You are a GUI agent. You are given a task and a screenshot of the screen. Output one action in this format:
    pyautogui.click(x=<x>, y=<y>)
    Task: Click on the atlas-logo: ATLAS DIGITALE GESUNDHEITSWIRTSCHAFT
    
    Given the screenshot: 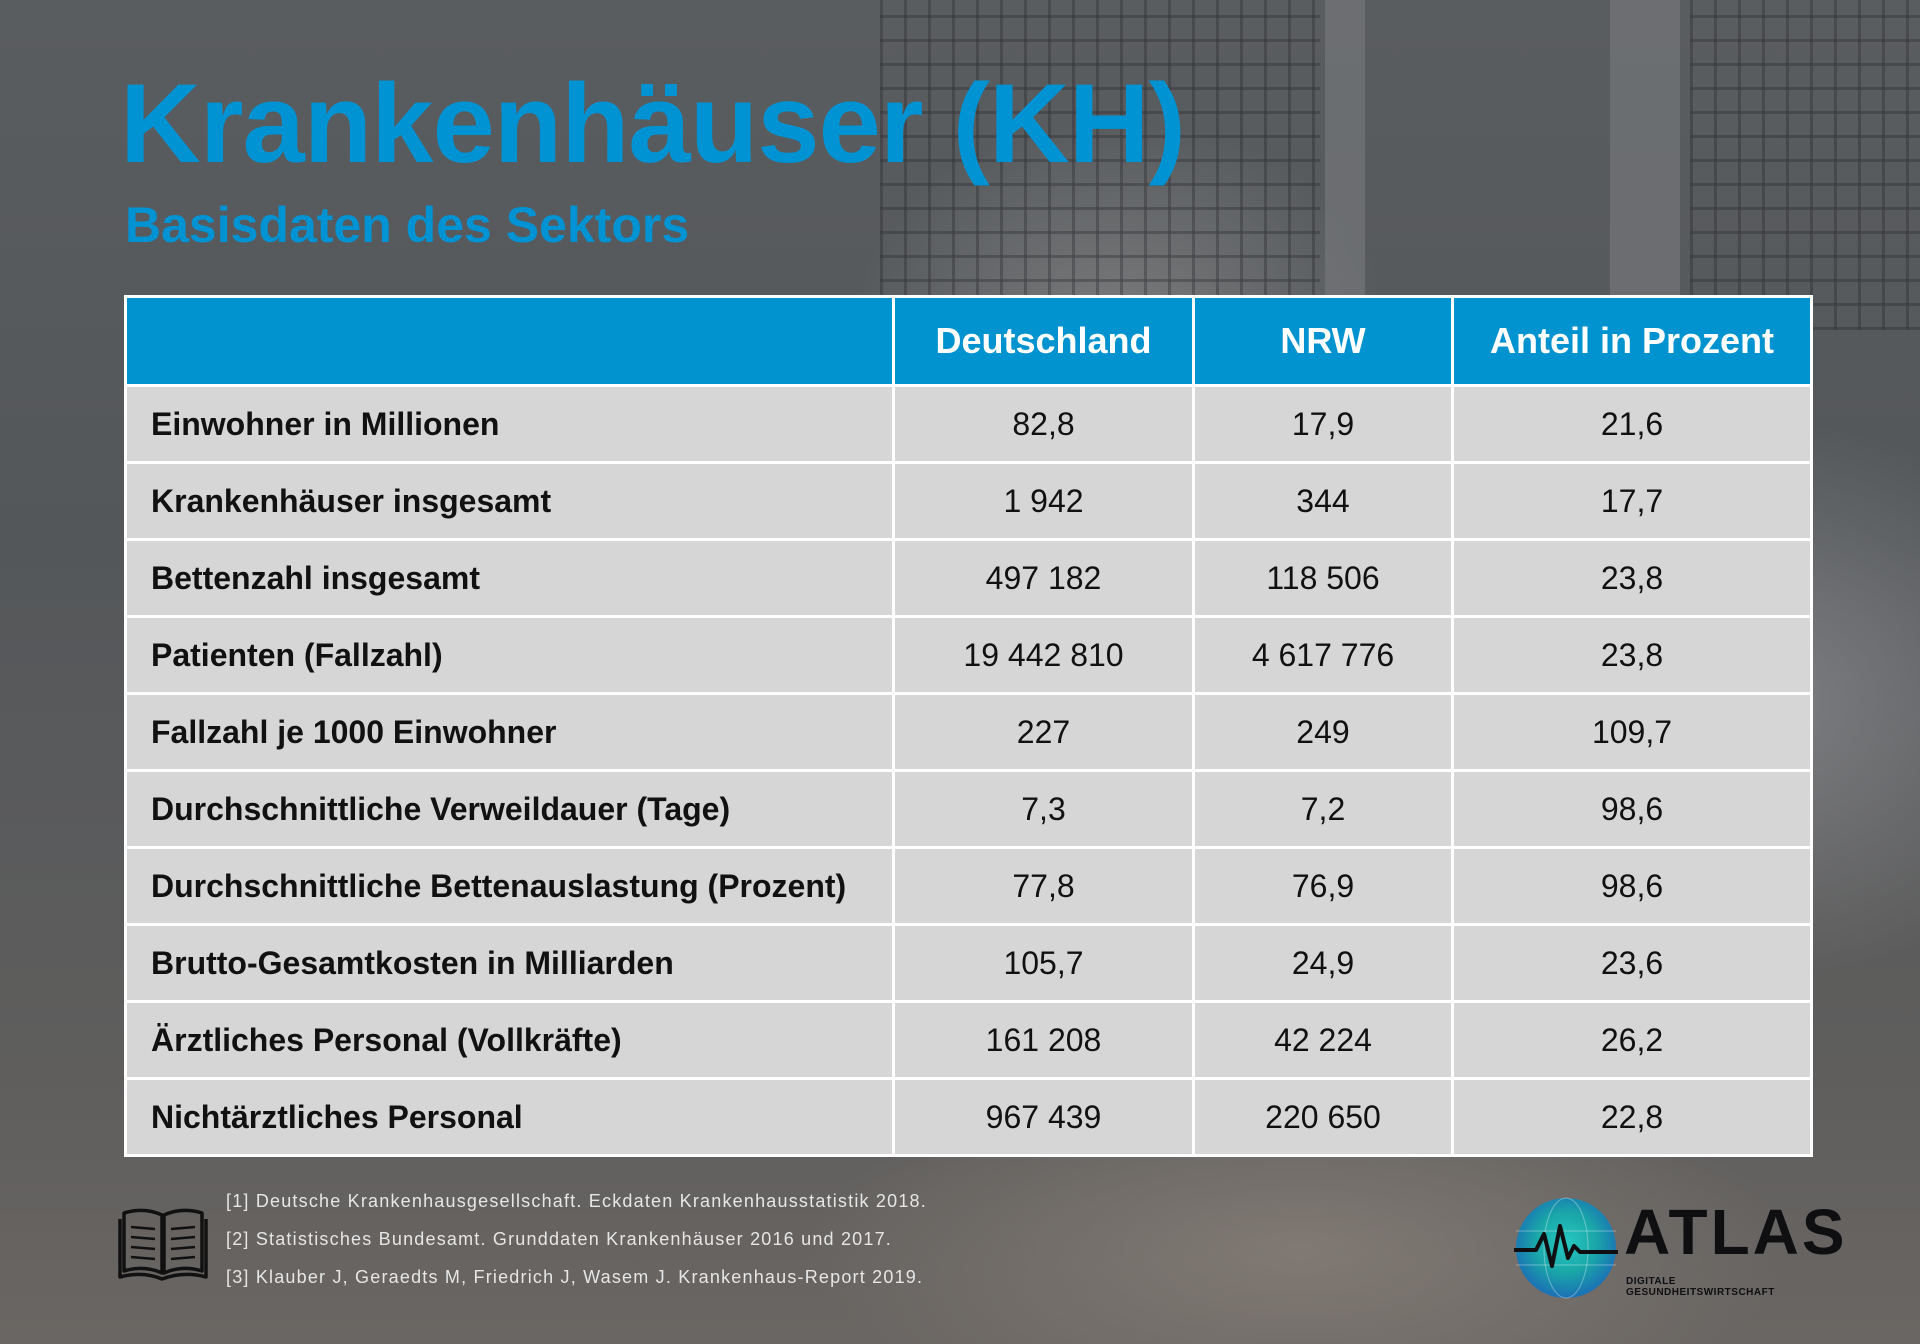 What is the action you would take?
    pyautogui.click(x=1679, y=1248)
    